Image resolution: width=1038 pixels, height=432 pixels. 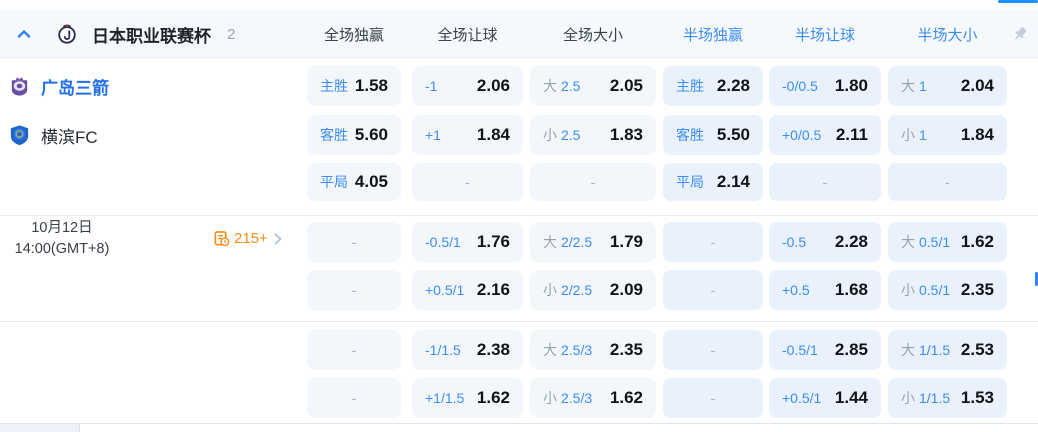 What do you see at coordinates (278, 238) in the screenshot?
I see `chevron-right-icon` at bounding box center [278, 238].